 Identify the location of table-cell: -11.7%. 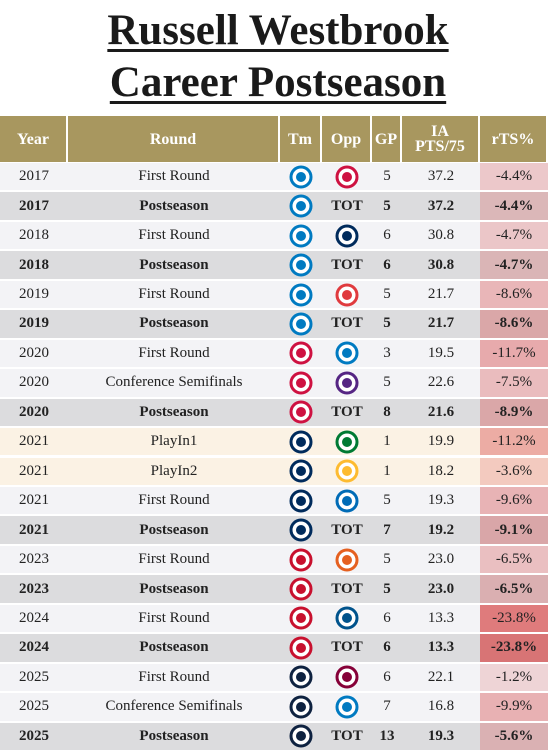
(514, 353).